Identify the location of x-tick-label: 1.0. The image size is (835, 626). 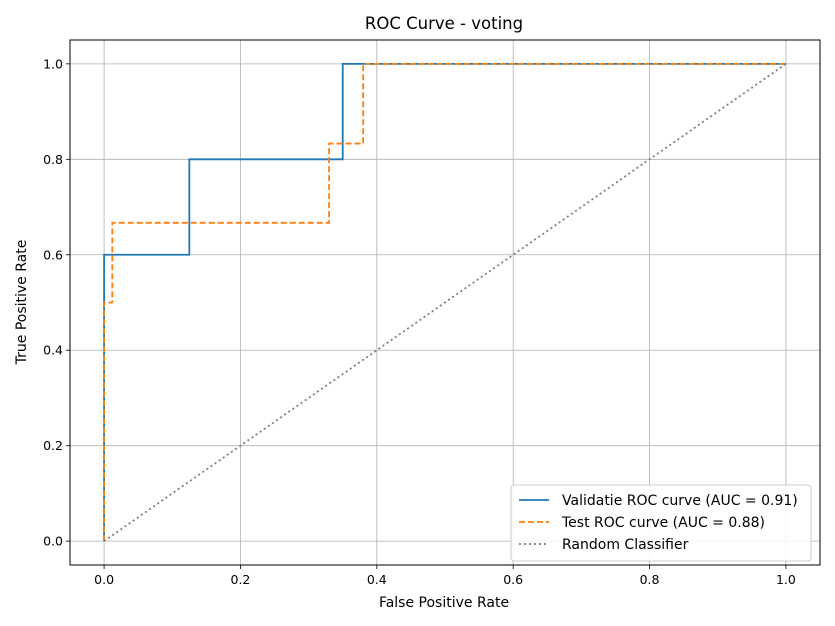
(786, 579).